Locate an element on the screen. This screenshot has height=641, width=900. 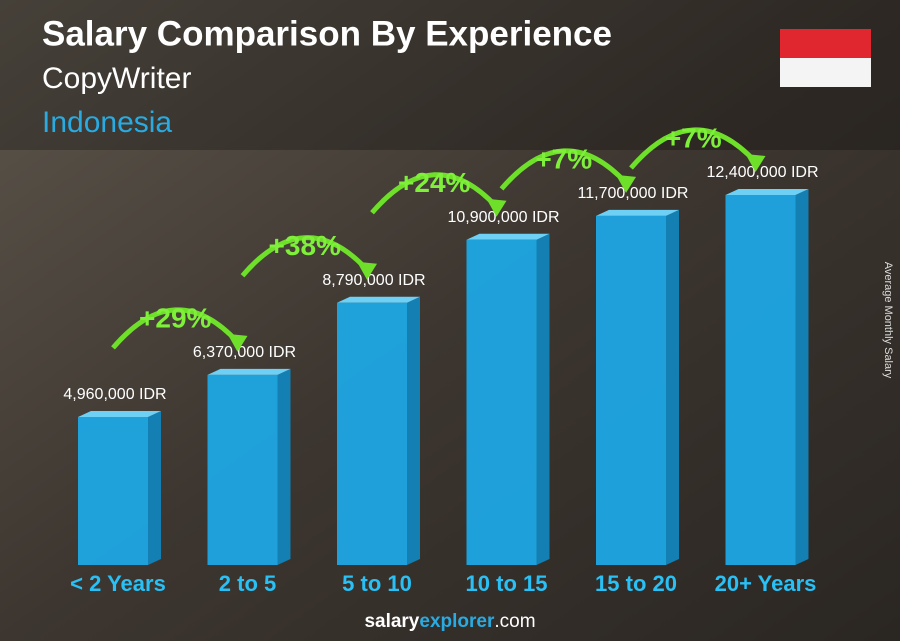
value-label: 4,960,000 IDR is located at coordinates (114, 394).